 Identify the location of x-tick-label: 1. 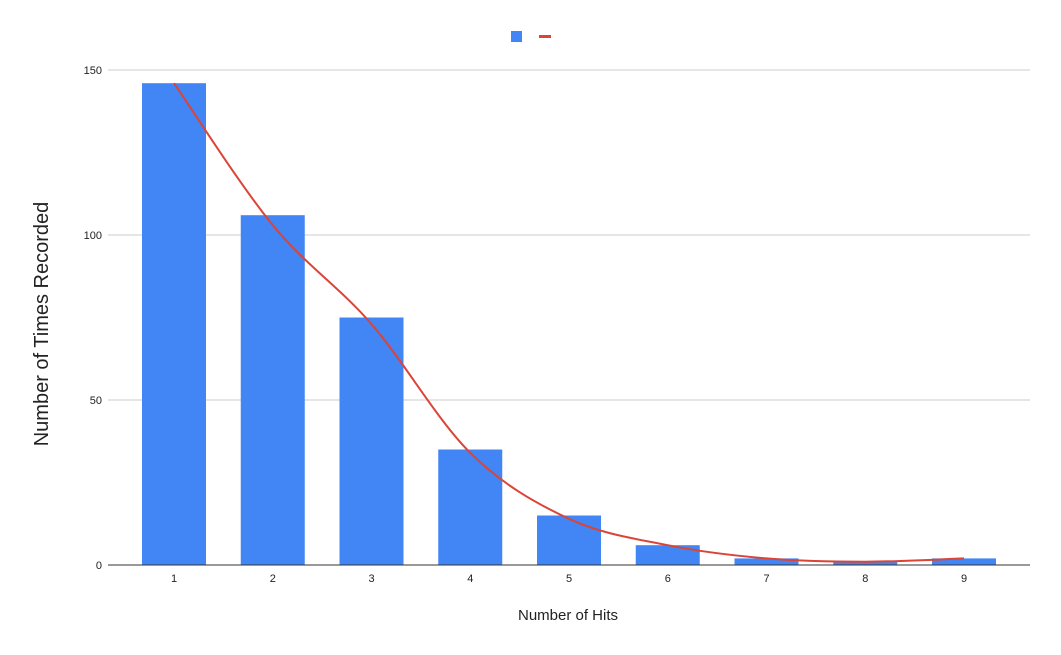
(174, 579).